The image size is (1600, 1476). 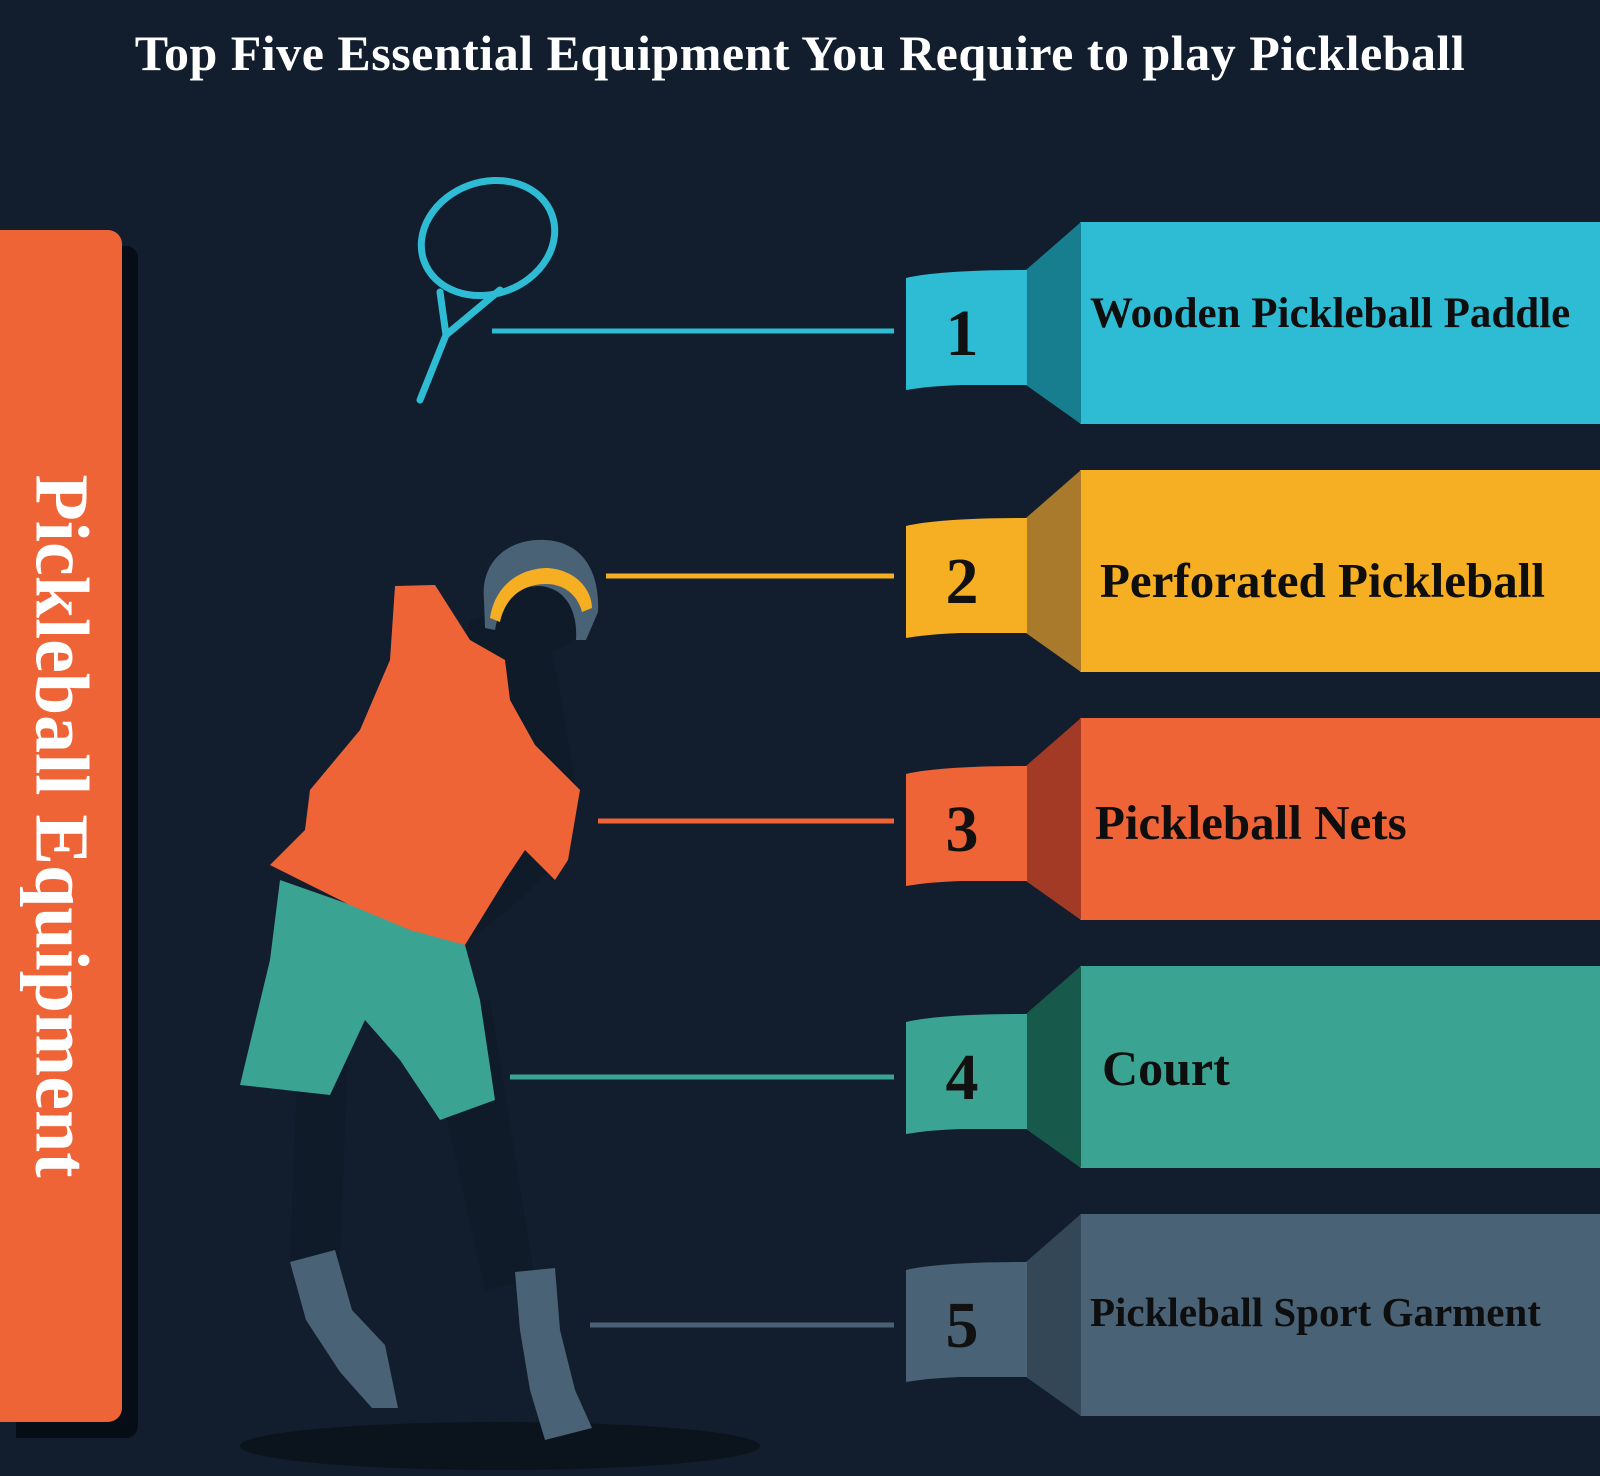 I want to click on ribbon-2: 2, so click(x=1253, y=571).